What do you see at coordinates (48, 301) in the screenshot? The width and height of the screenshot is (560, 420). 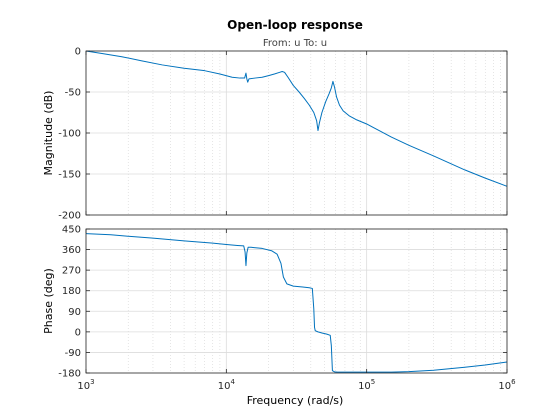 I see `y-axis-label: Phase (deg)` at bounding box center [48, 301].